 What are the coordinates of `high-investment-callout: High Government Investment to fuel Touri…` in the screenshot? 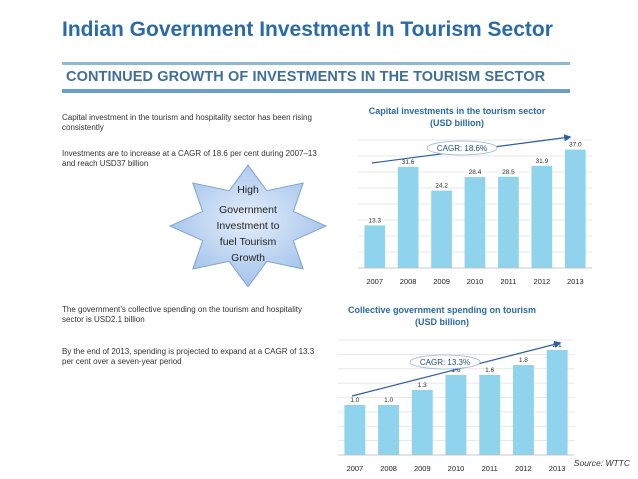 It's located at (248, 226).